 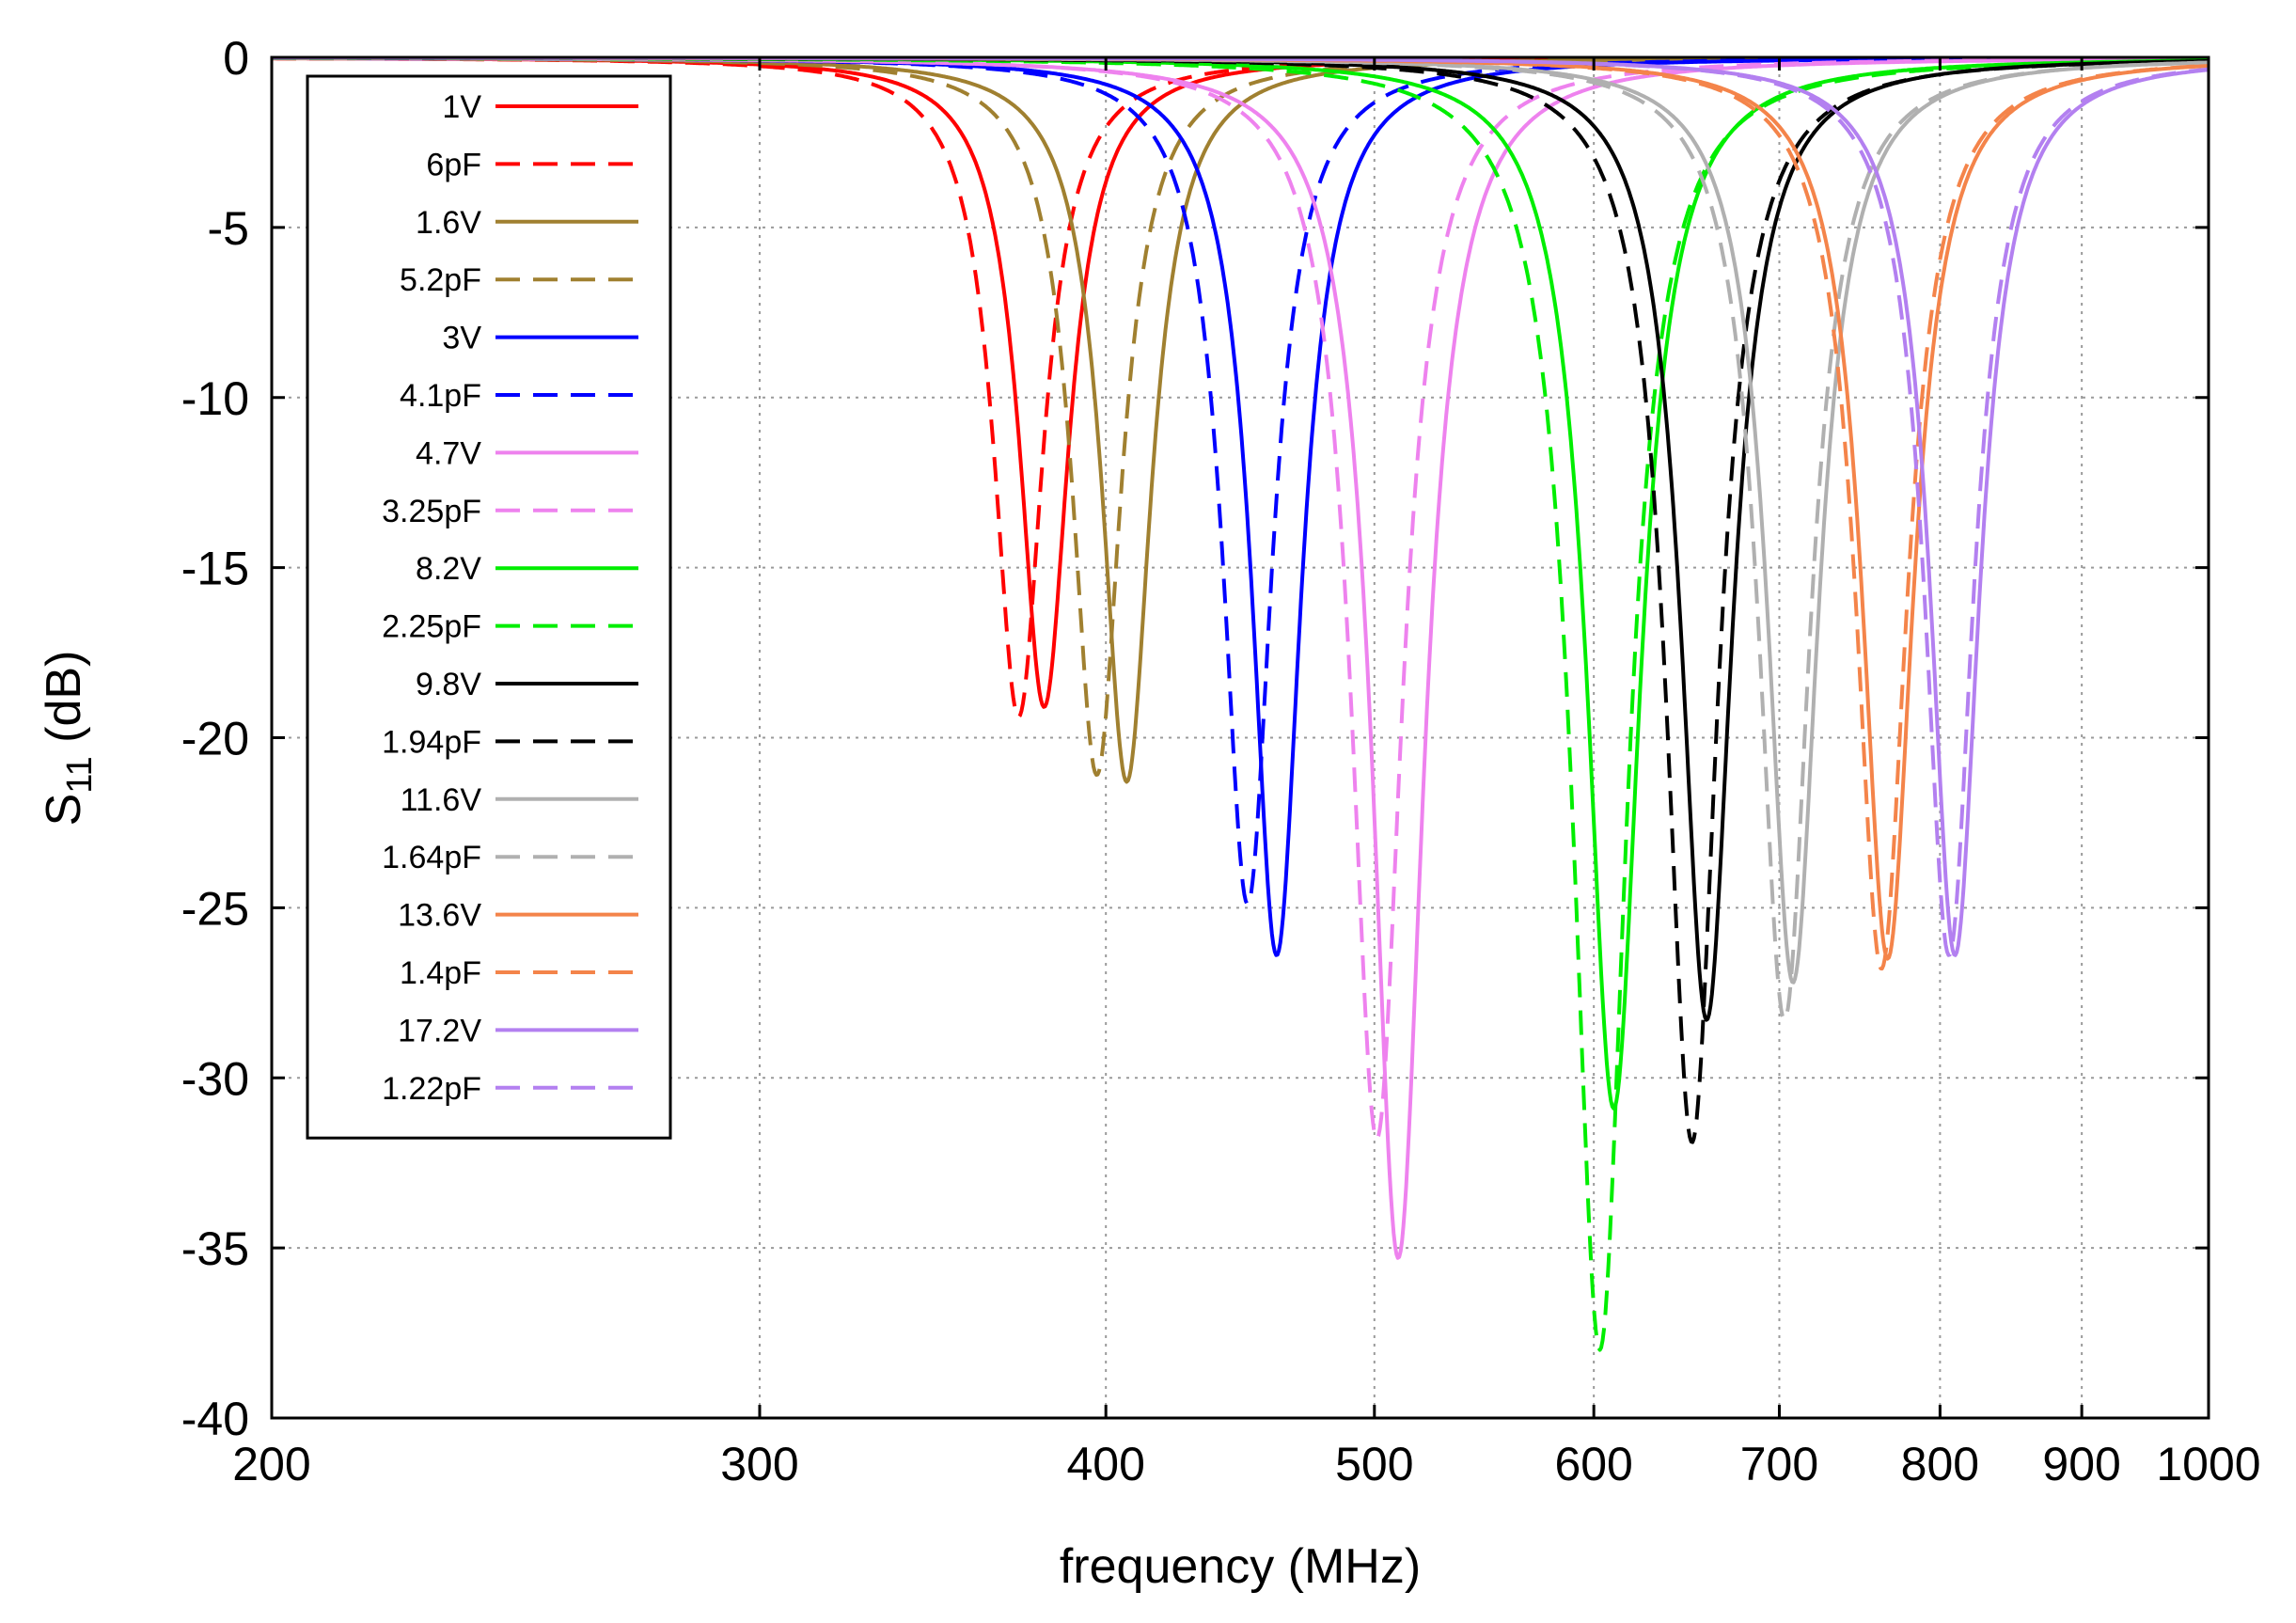 What do you see at coordinates (432, 627) in the screenshot?
I see `legend-label: 2.25pF` at bounding box center [432, 627].